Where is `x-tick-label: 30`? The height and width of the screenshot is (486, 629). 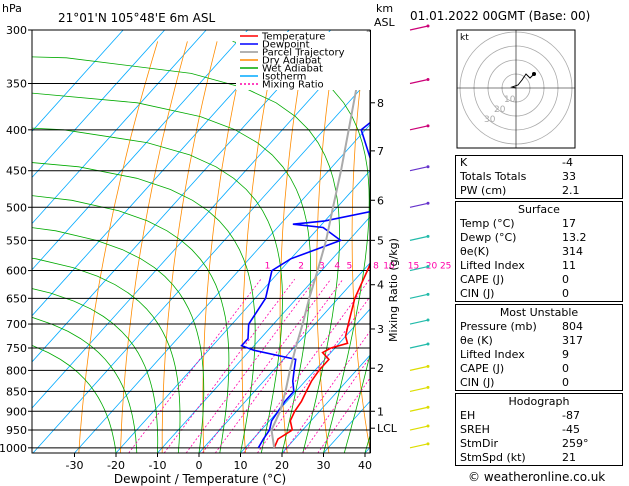
x-tick-label: 30 is located at coordinates (324, 465).